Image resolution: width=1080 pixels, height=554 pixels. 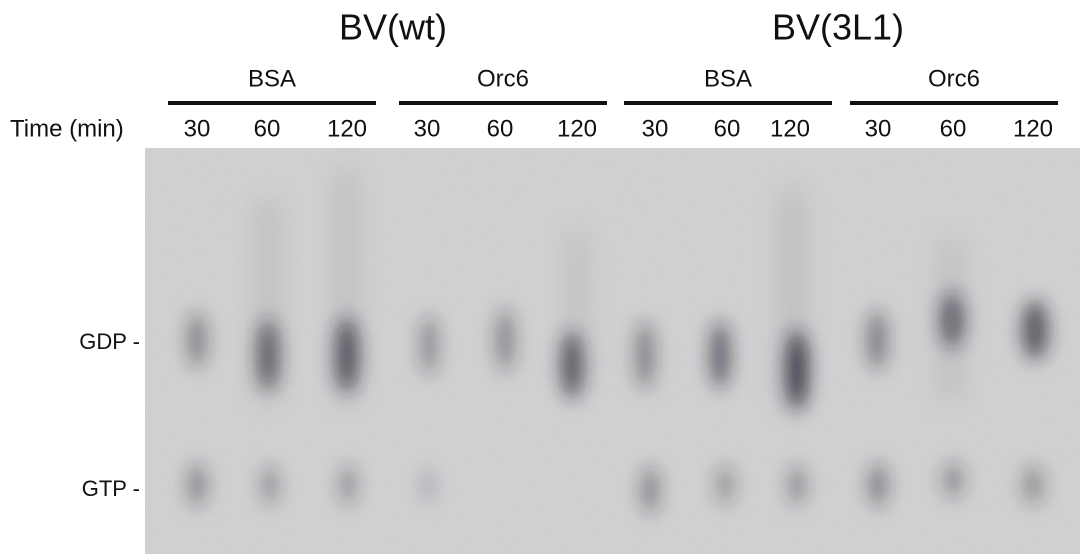 I want to click on band-label: GDP -, so click(x=109, y=341).